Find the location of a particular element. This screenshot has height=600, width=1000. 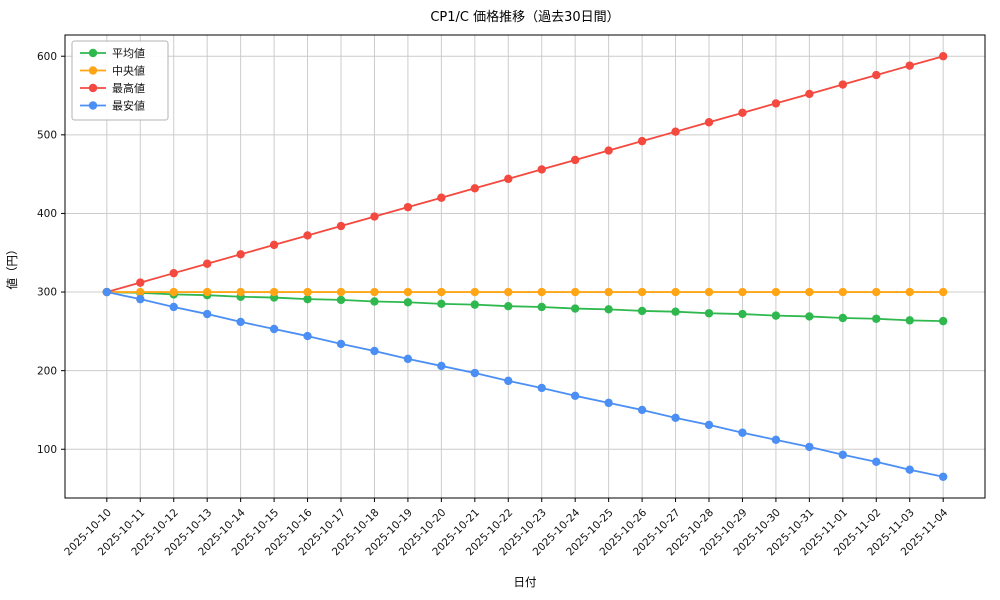

legend-label: 最高値 is located at coordinates (128, 88).